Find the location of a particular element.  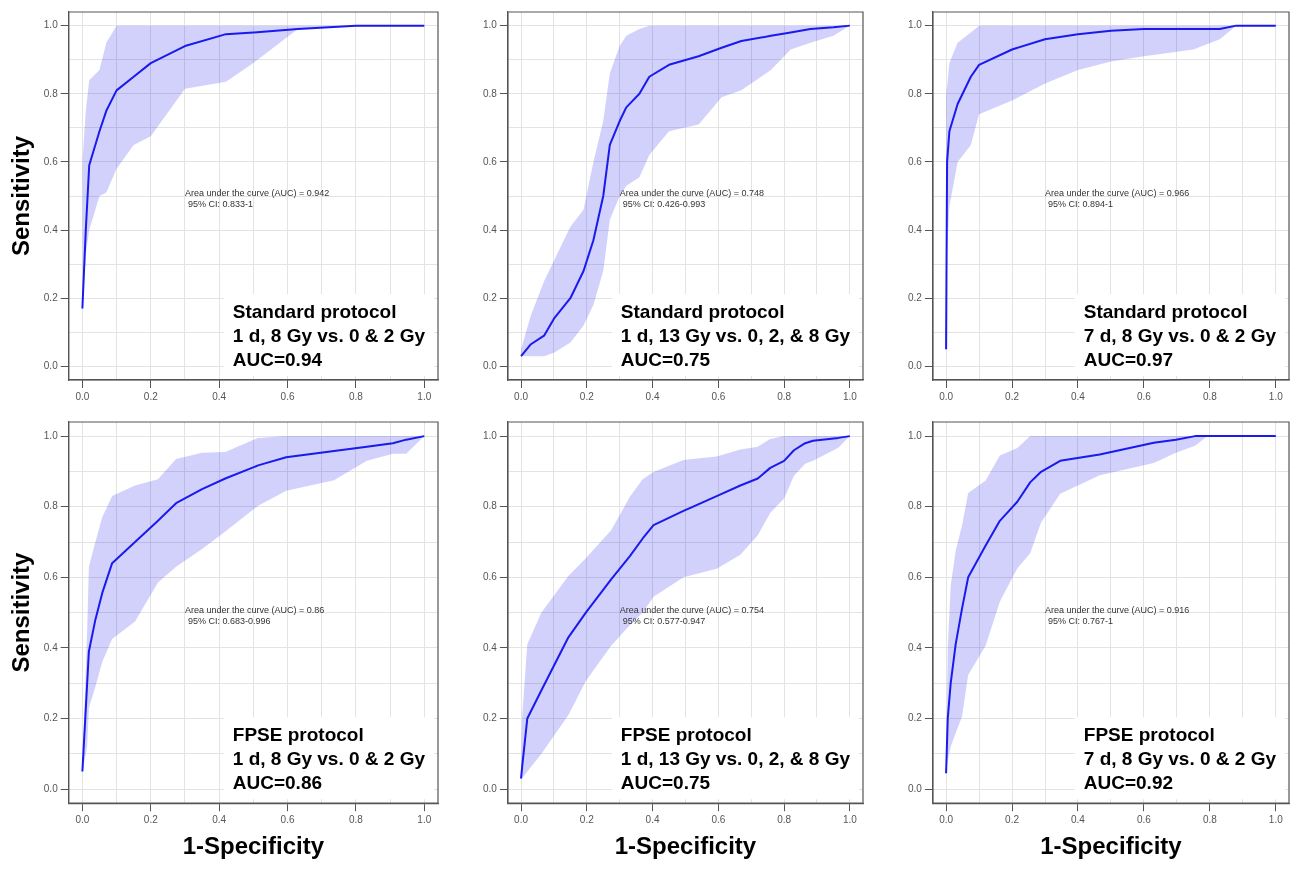

annotation: AUC=0.94 is located at coordinates (277, 359).